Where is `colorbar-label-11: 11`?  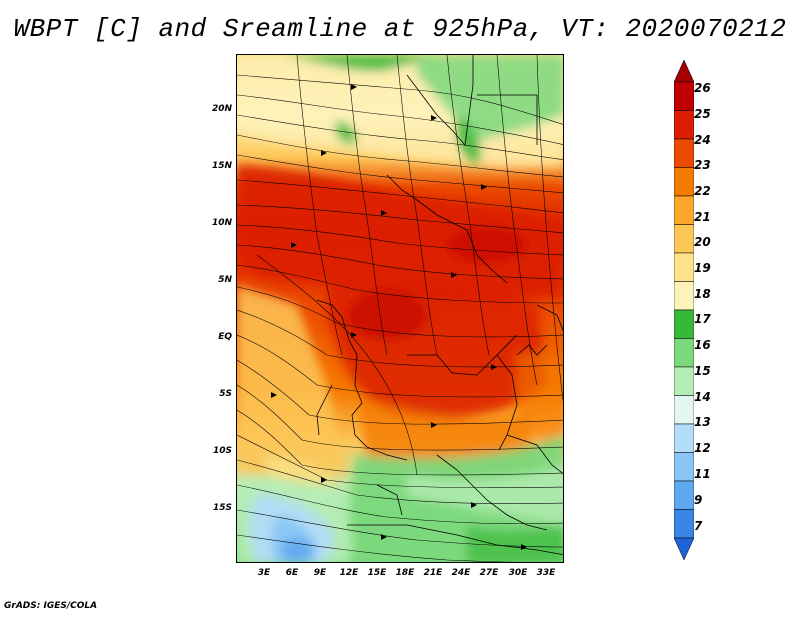 colorbar-label-11: 11 is located at coordinates (702, 474).